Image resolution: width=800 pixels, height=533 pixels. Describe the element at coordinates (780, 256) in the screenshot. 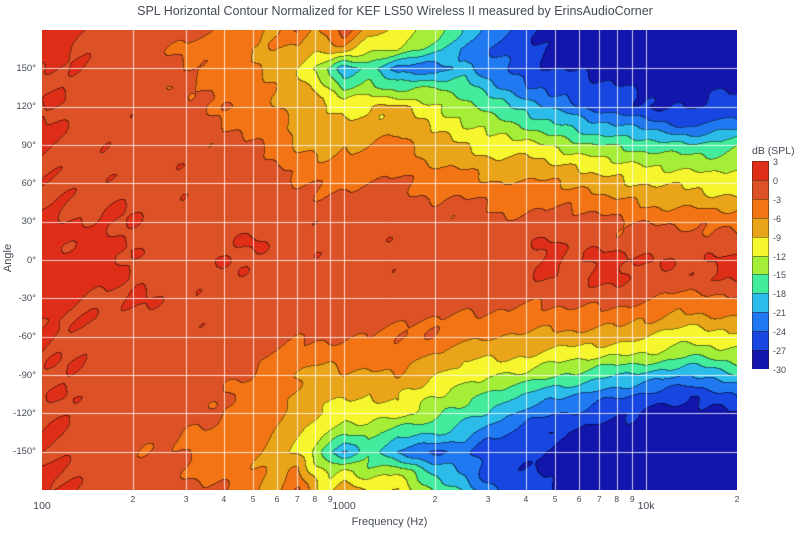

I see `colorbar-tick-label: -12` at that location.